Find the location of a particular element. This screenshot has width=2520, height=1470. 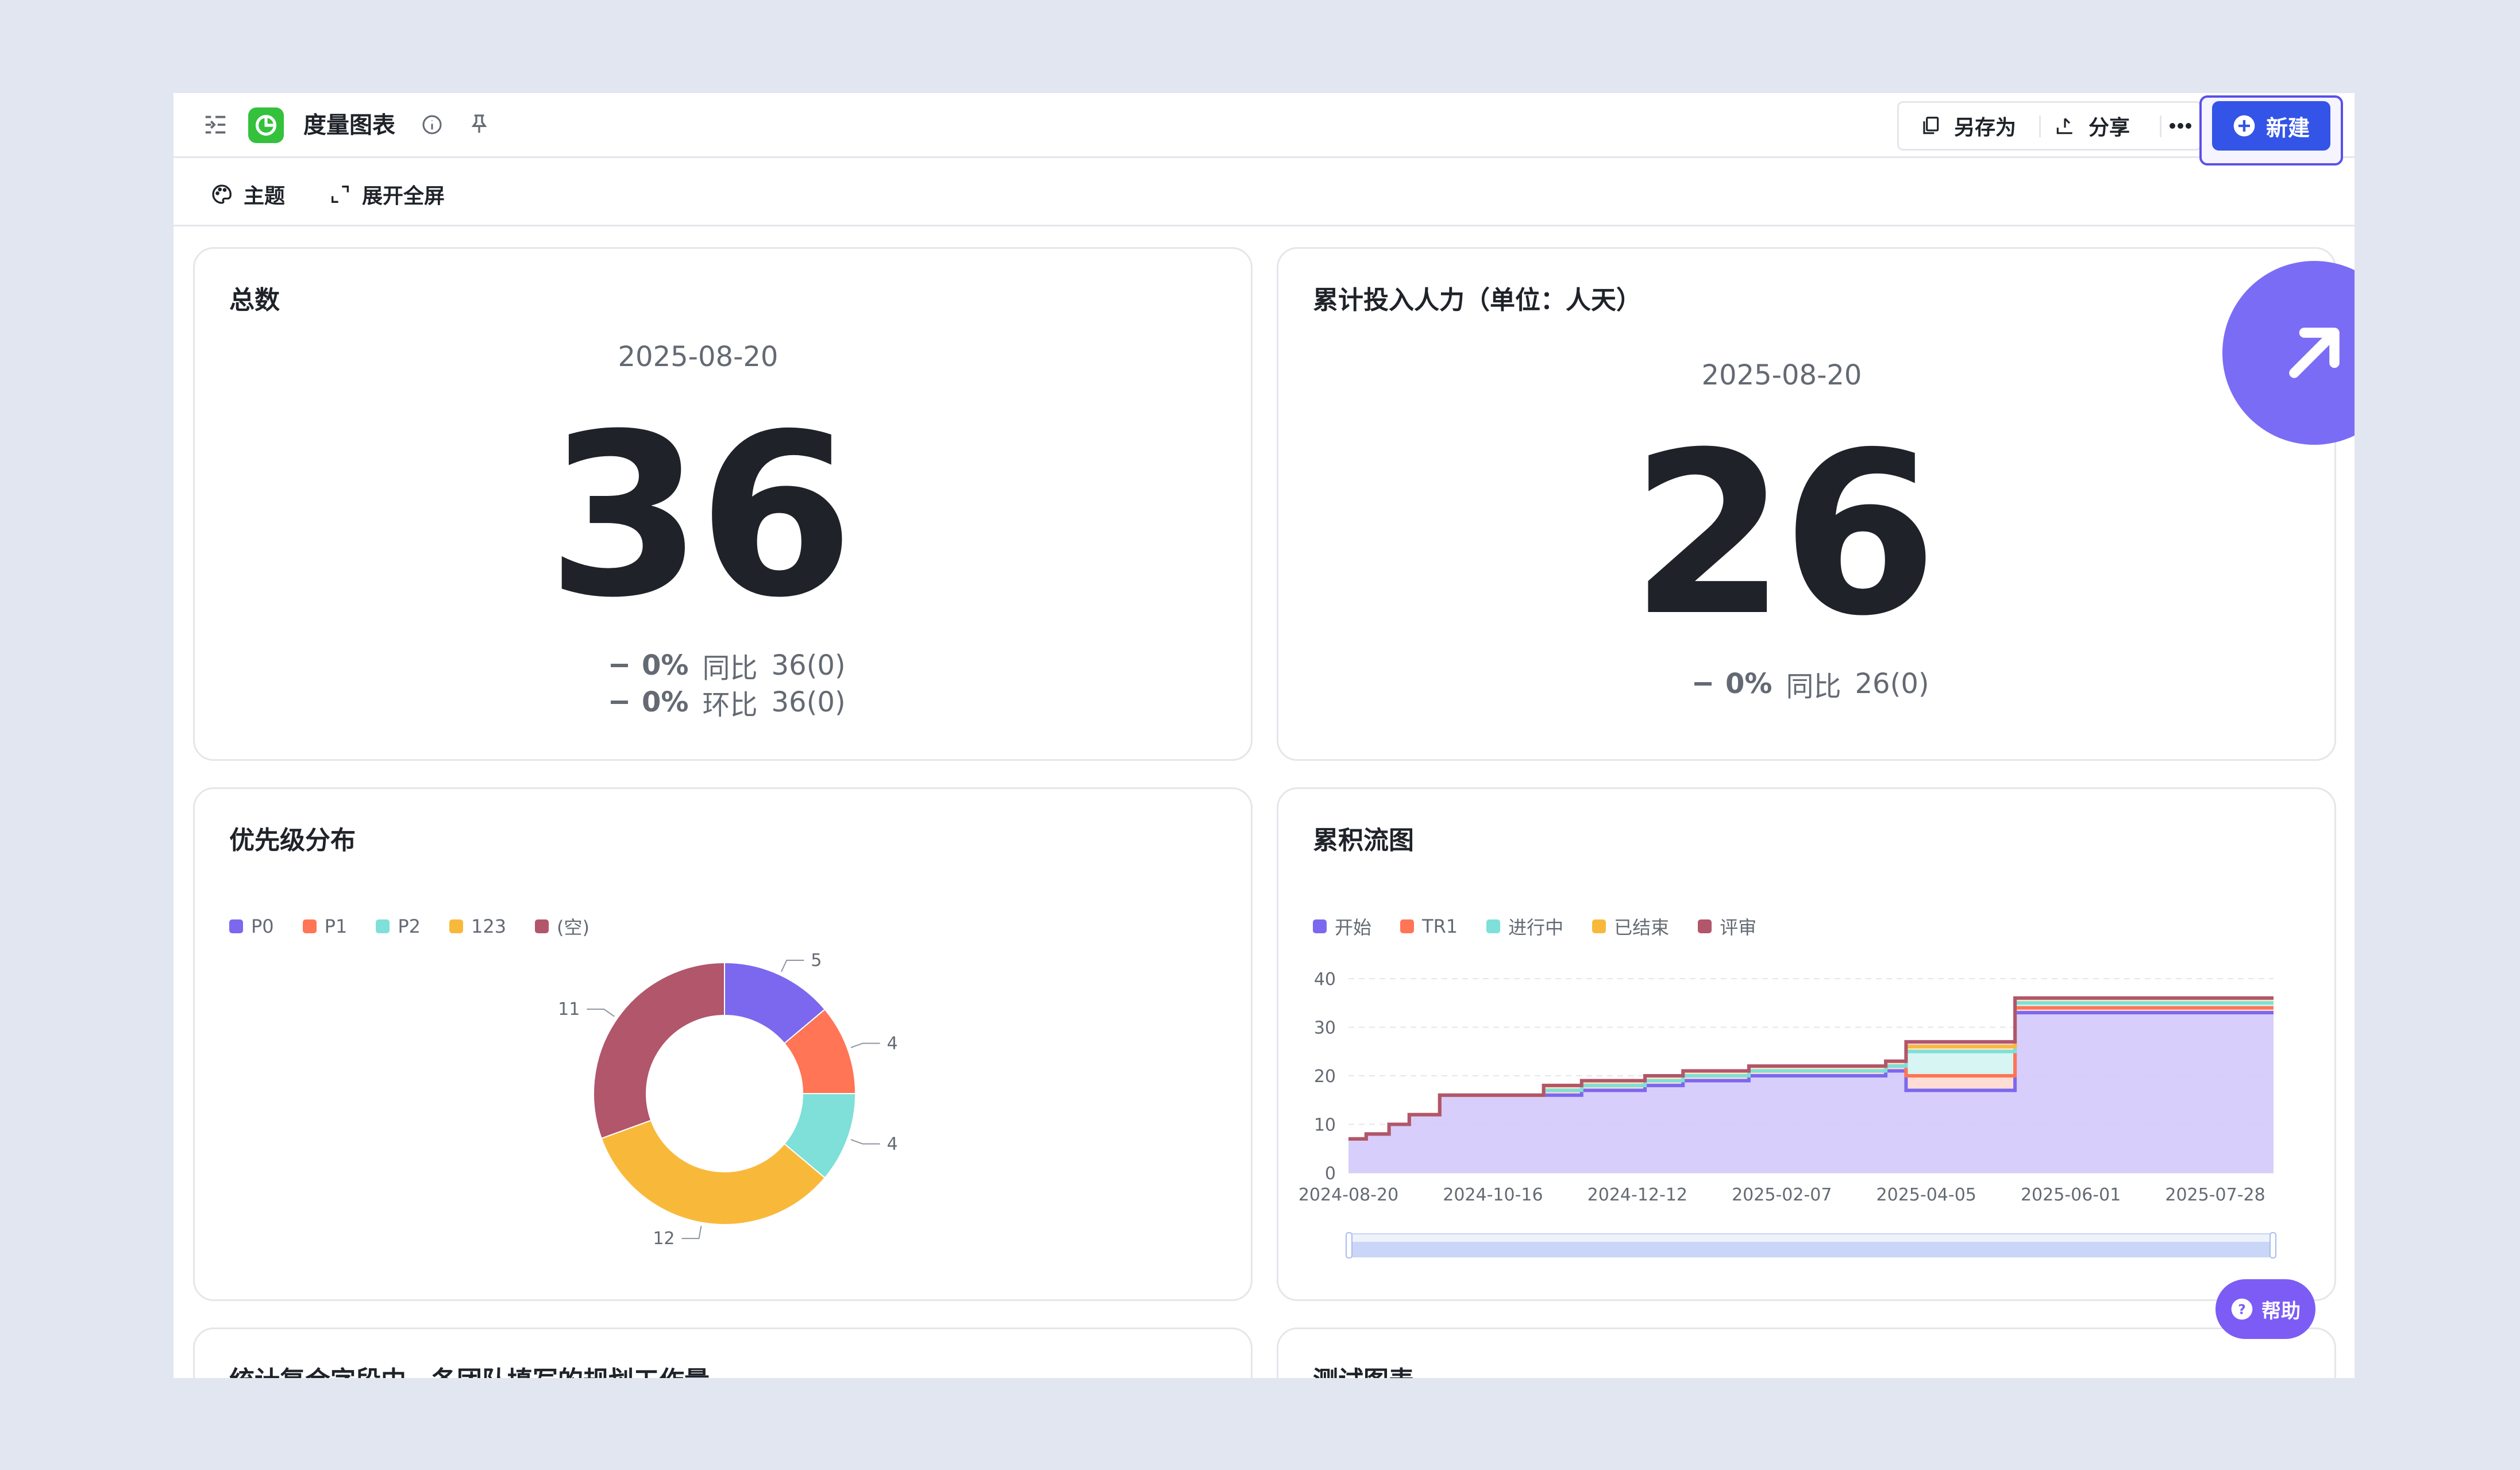

secondary-toolbar: 主题 展开全屏 is located at coordinates (1265, 193).